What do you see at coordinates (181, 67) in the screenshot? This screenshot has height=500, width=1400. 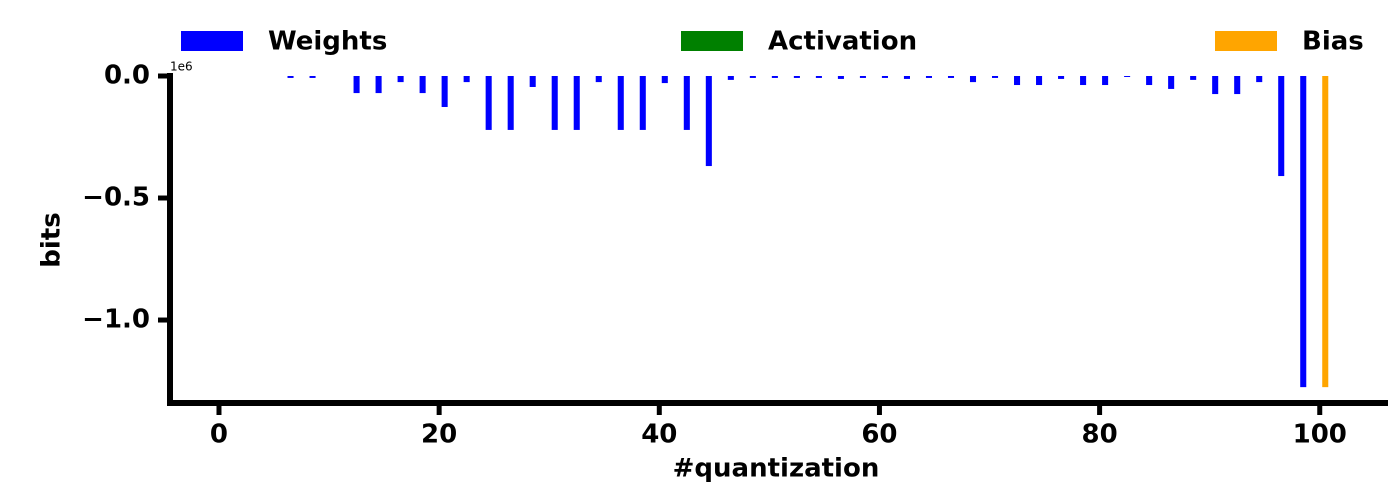 I see `y-offset-label: 1e6` at bounding box center [181, 67].